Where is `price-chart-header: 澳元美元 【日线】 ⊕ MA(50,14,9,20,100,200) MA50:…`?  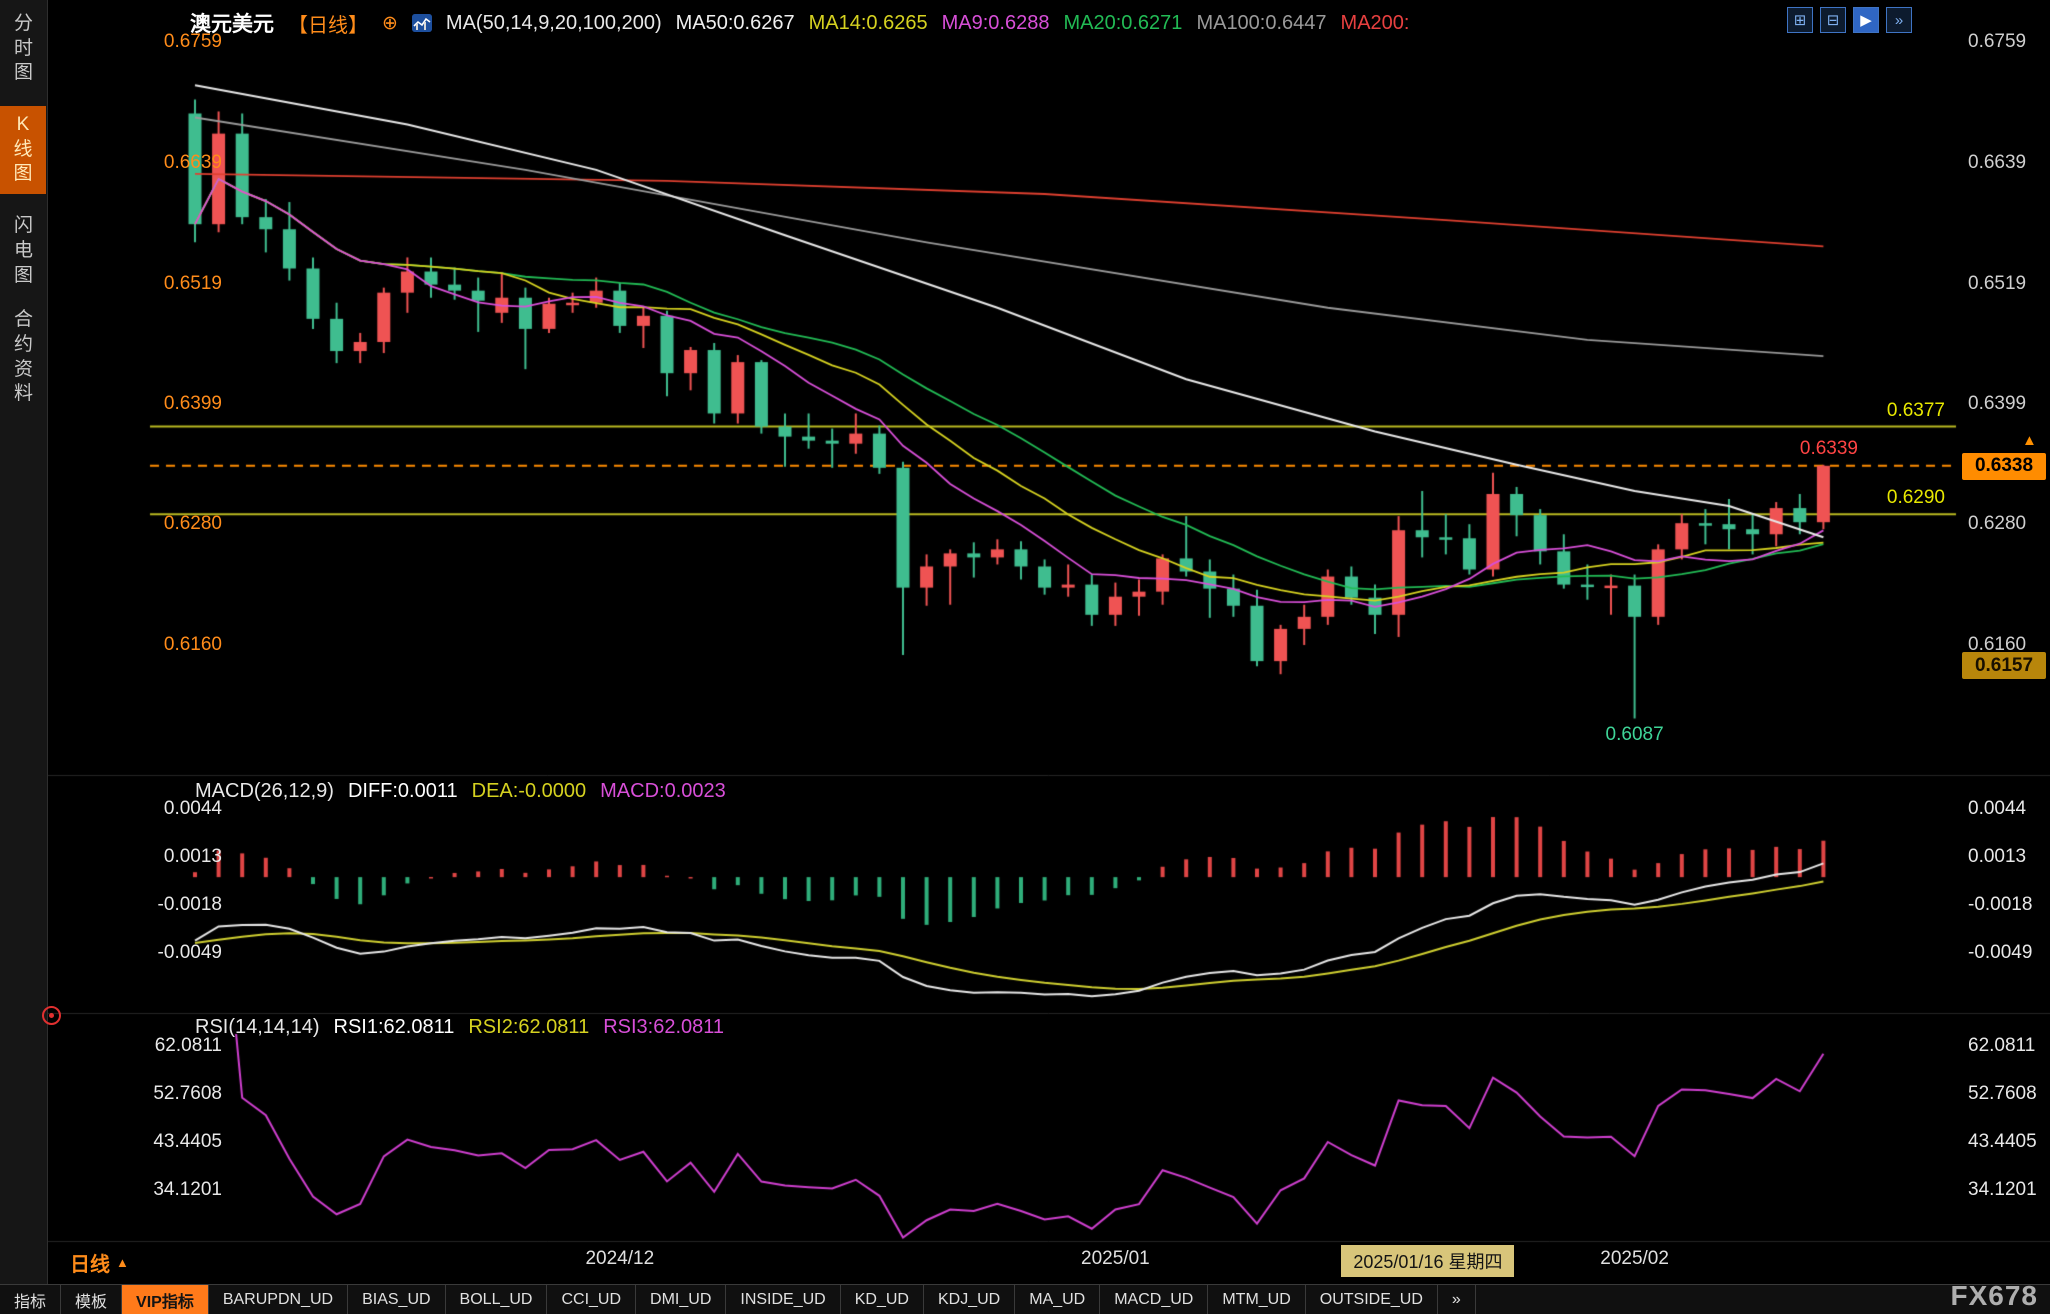
price-chart-header: 澳元美元 【日线】 ⊕ MA(50,14,9,20,100,200) MA50:… is located at coordinates (799, 23).